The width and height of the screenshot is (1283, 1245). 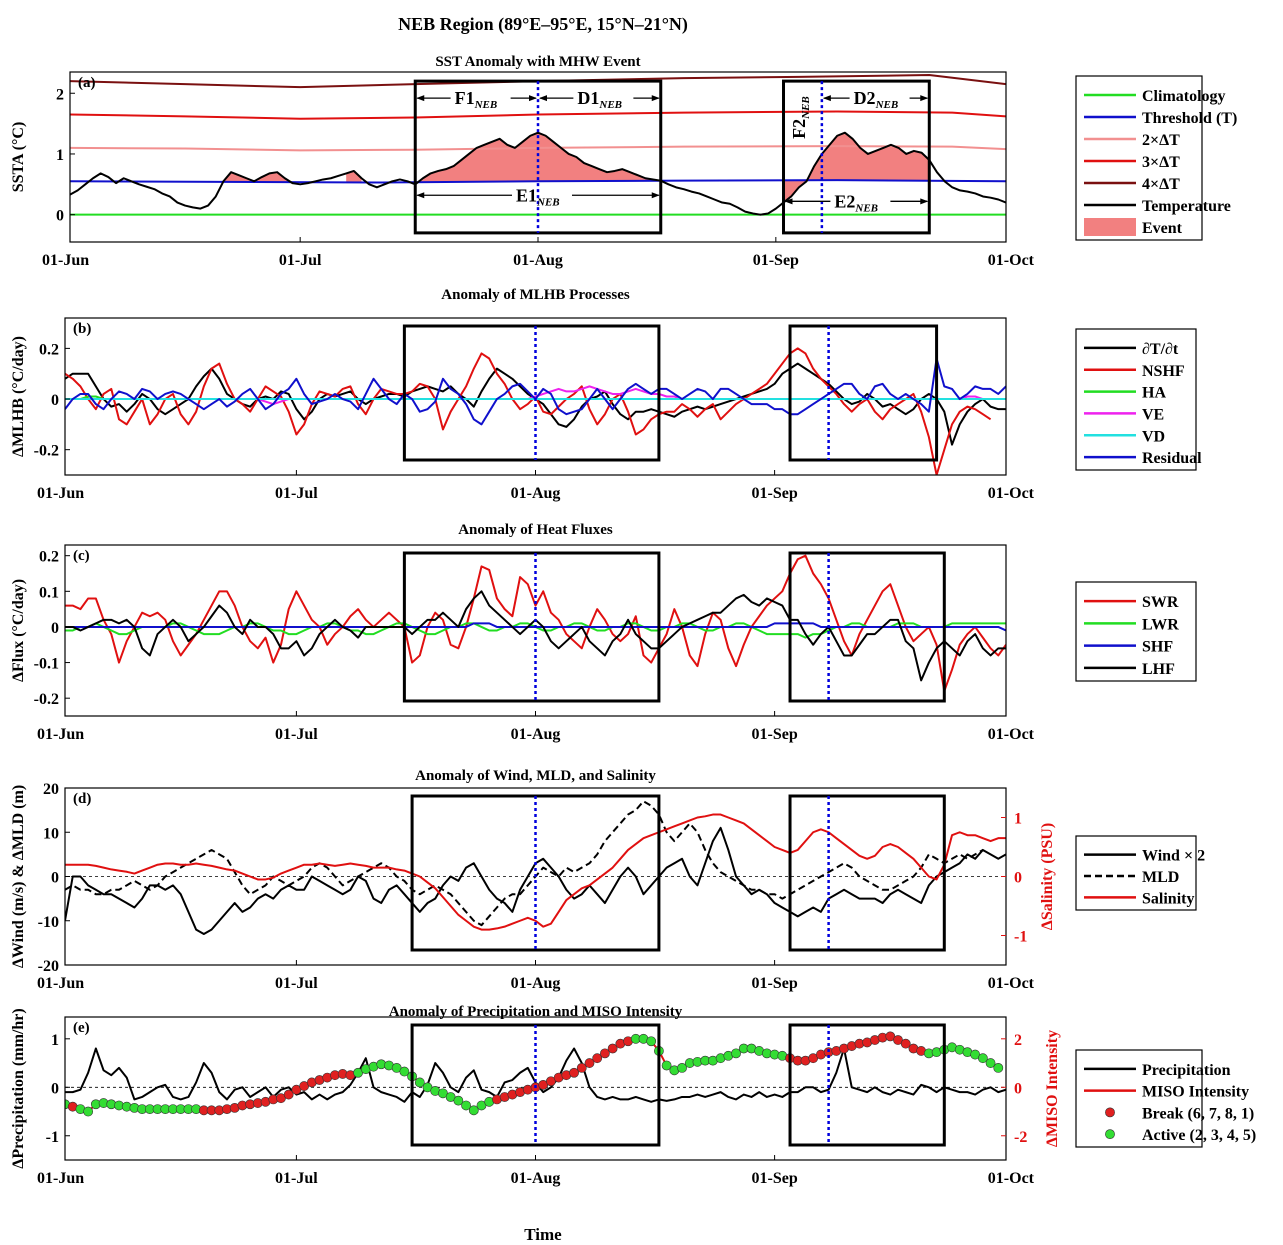 I want to click on plot-frame, so click(x=535, y=630).